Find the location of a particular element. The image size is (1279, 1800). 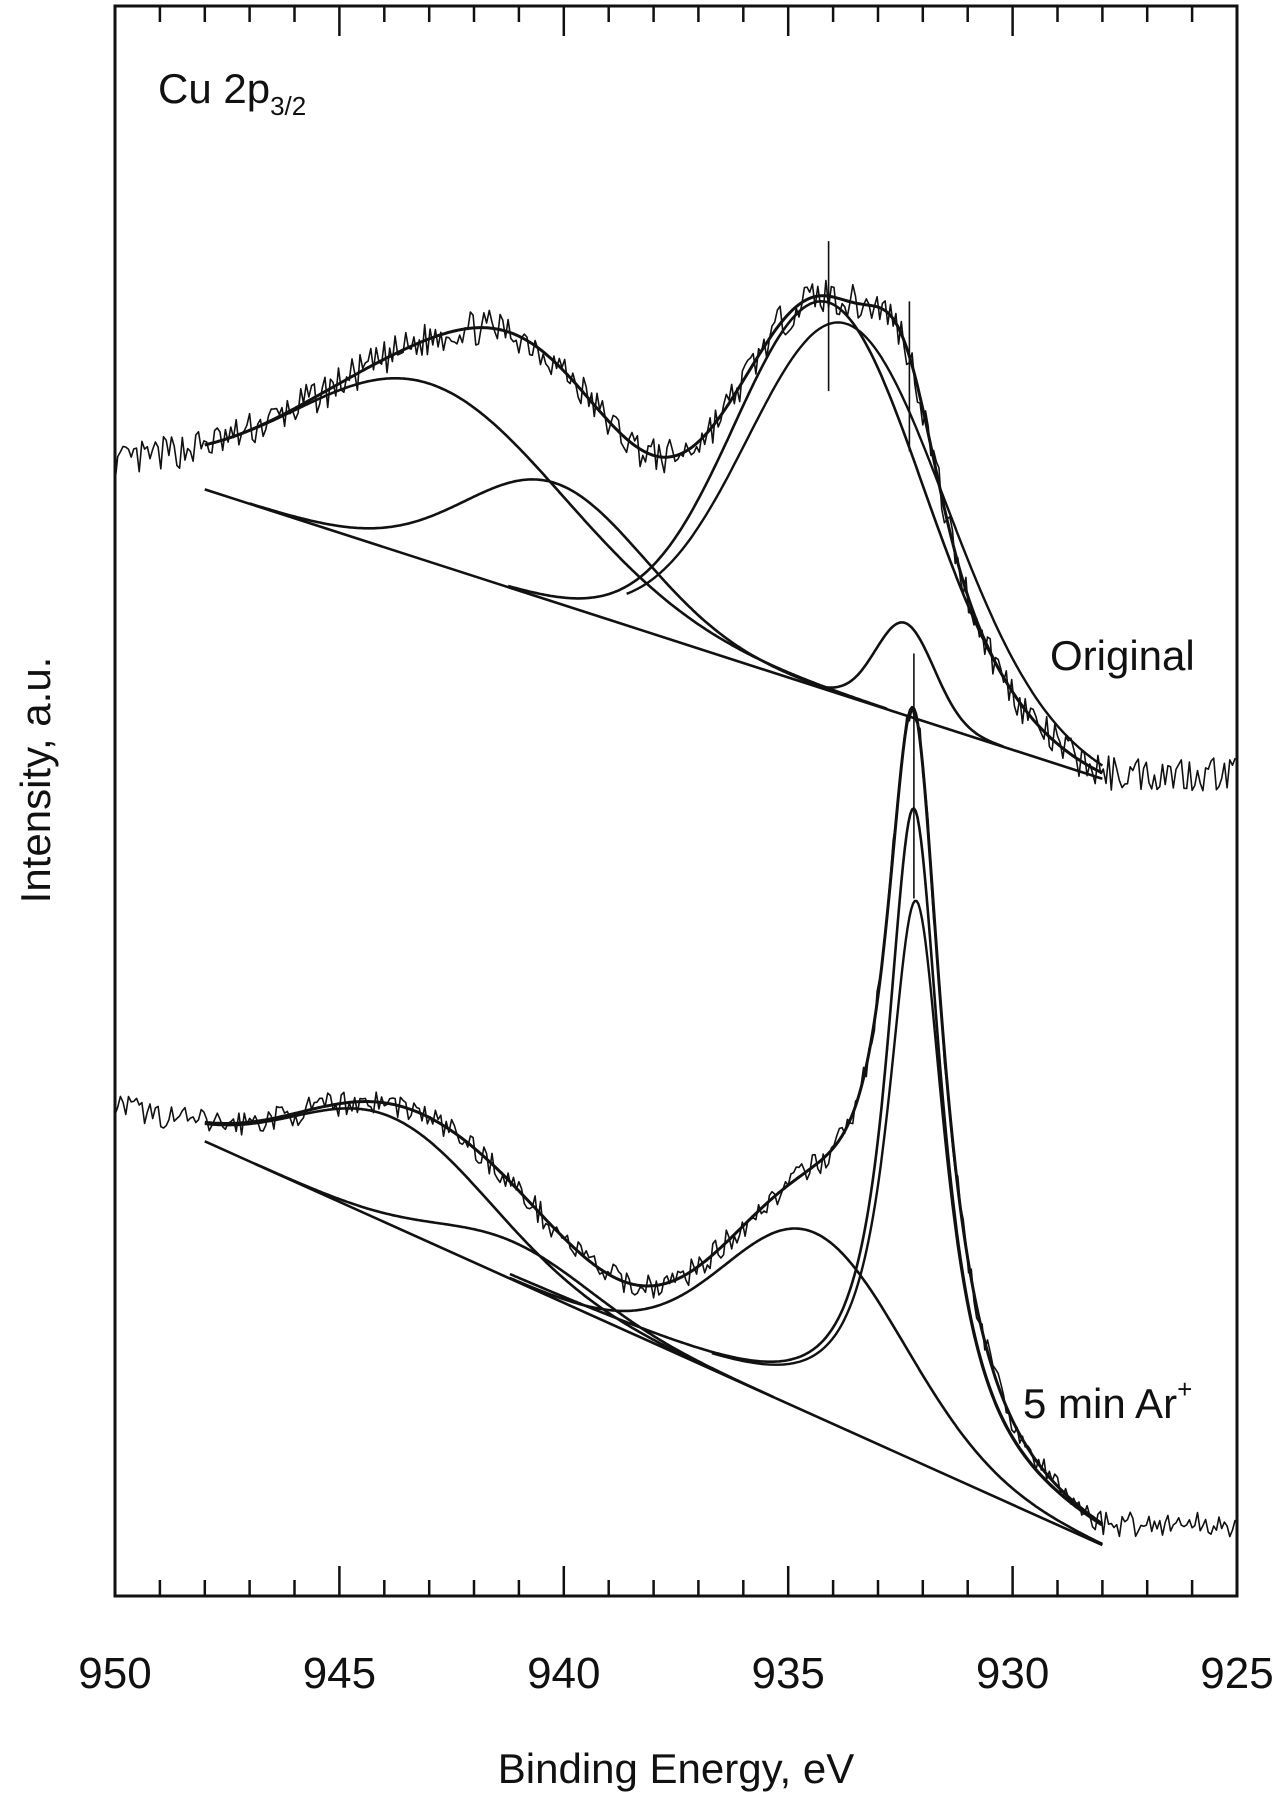

x-tick-label: 930 is located at coordinates (1012, 1673).